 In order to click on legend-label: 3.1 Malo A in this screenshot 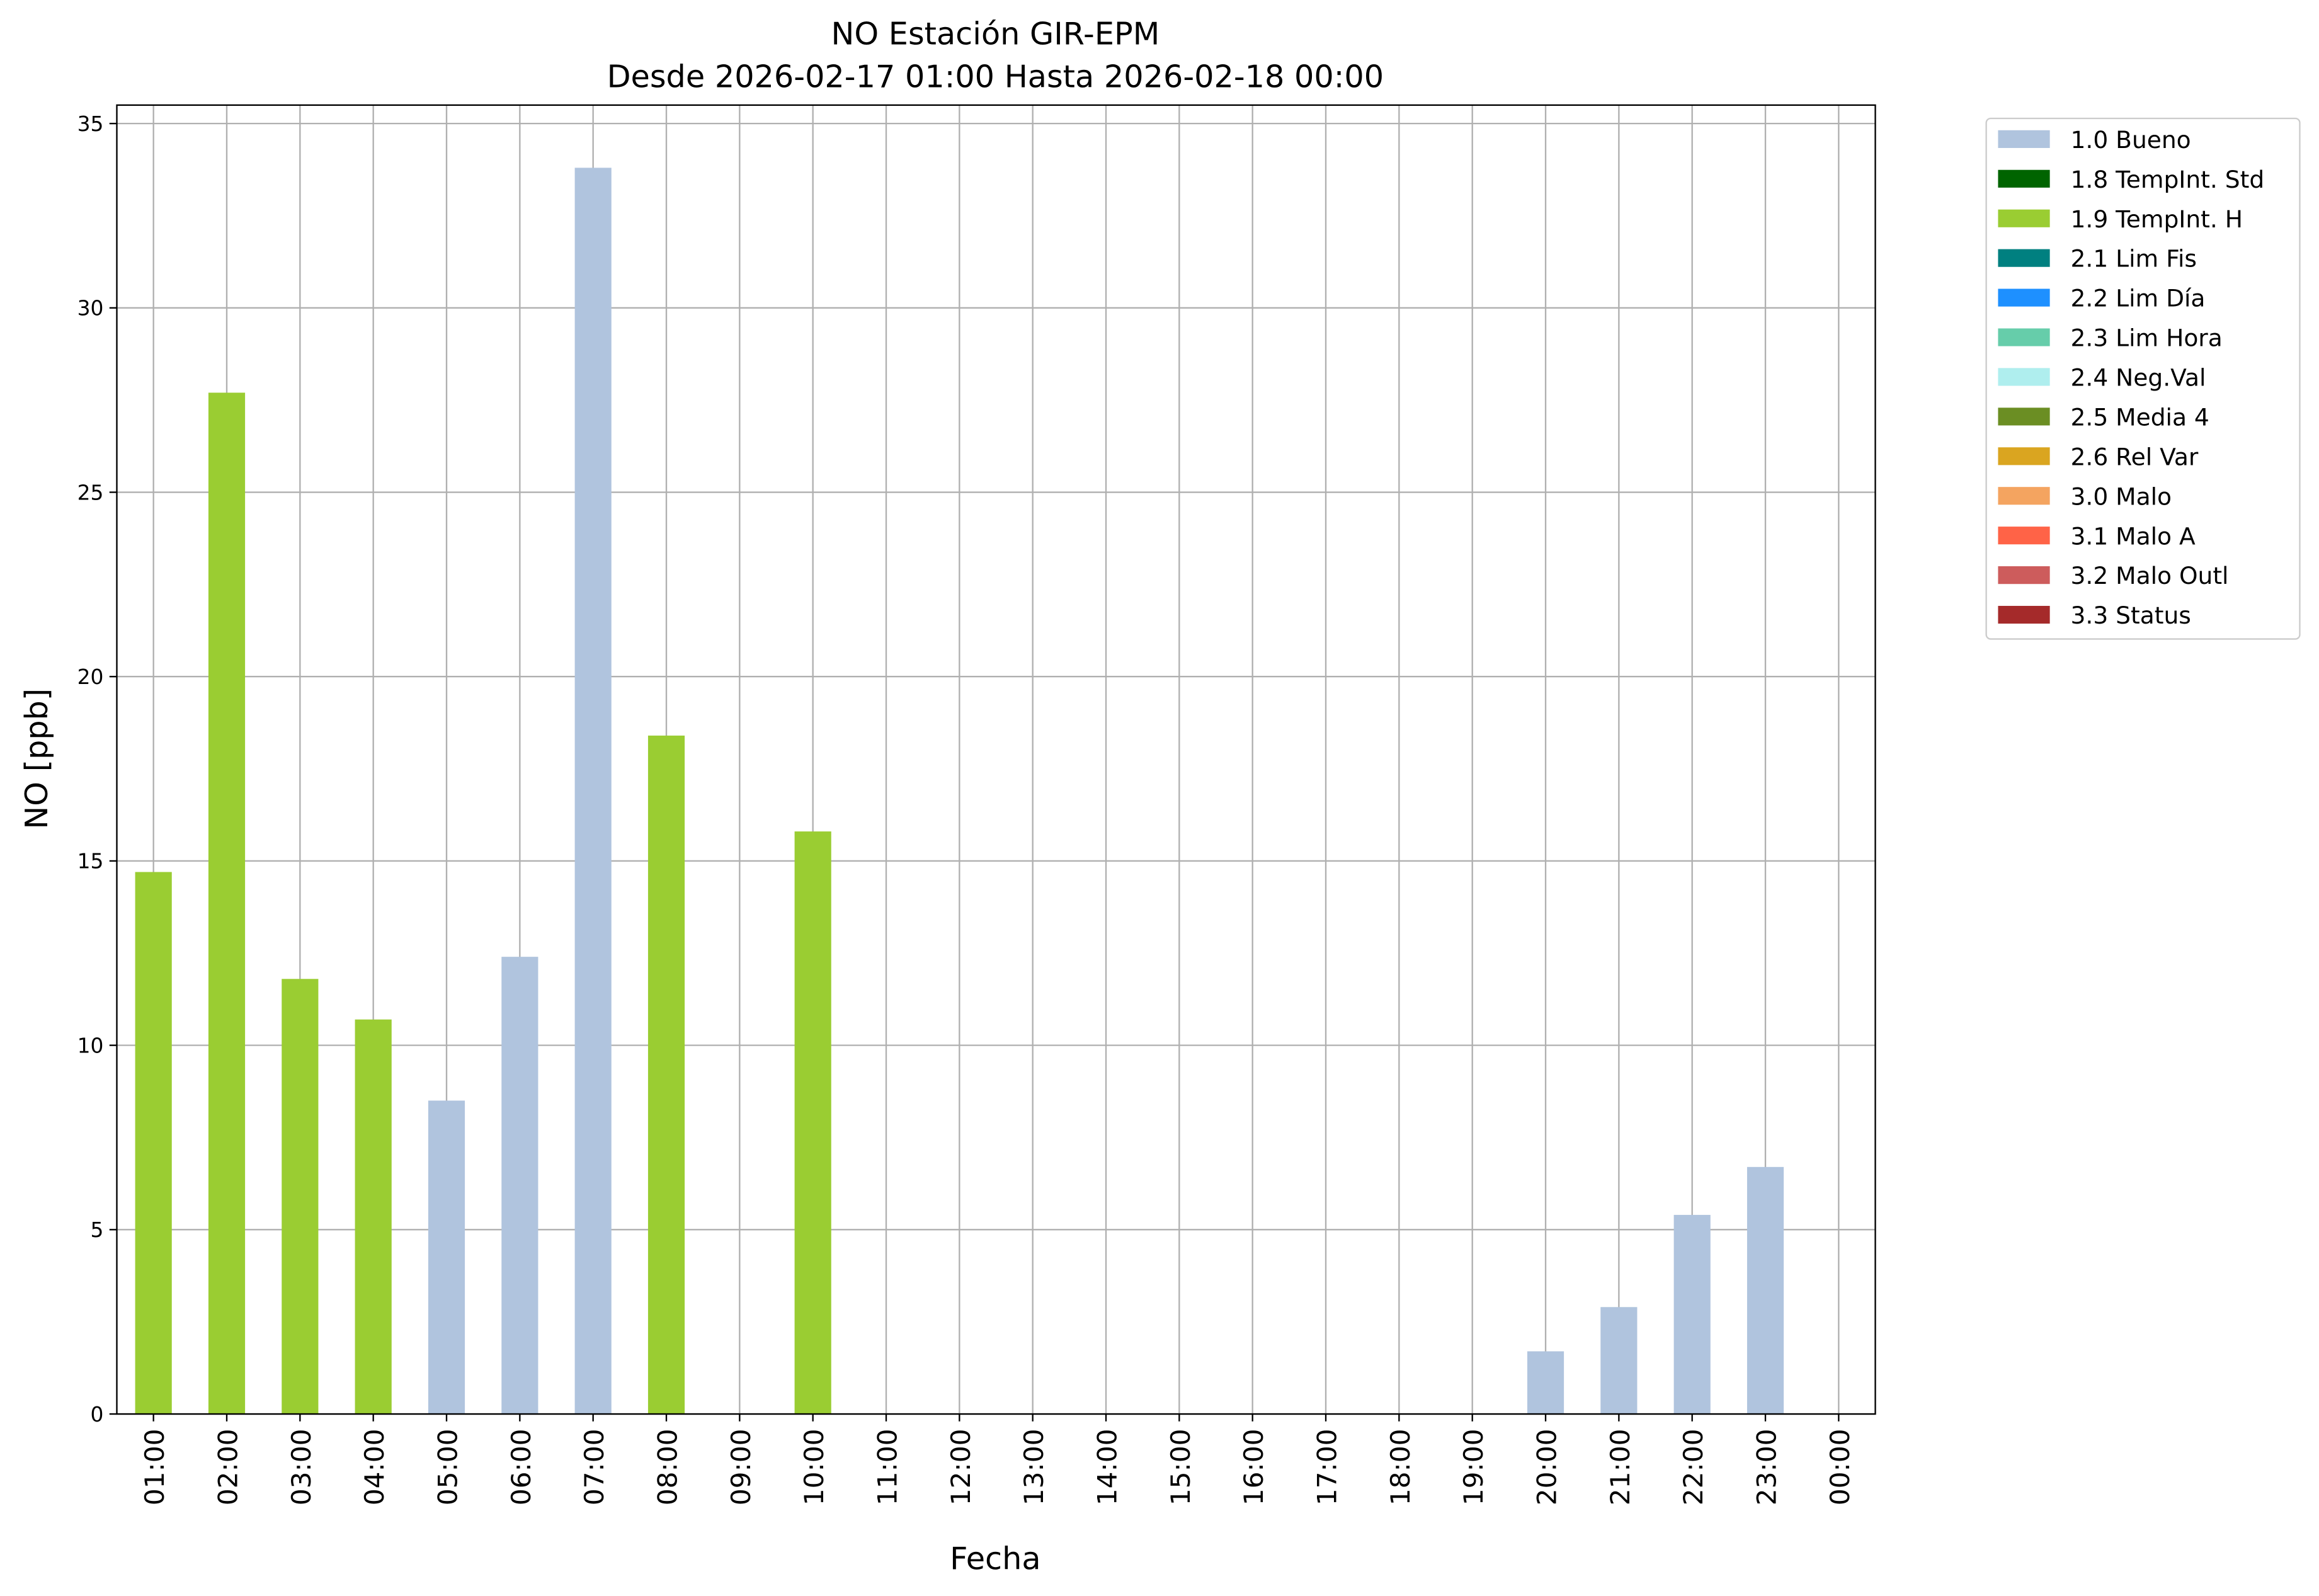, I will do `click(2133, 536)`.